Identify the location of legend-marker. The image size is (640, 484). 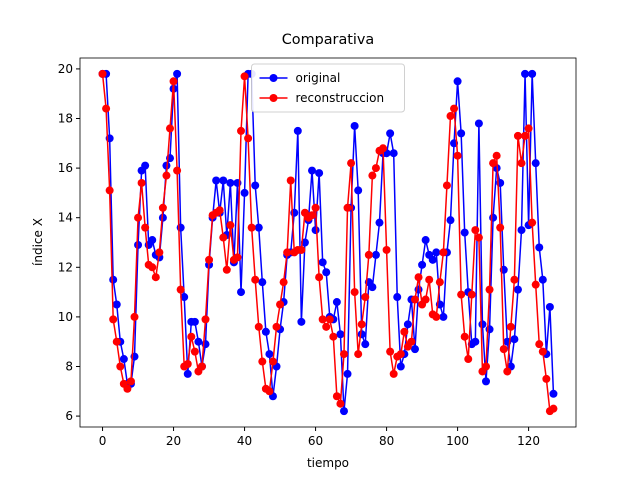
(273, 78).